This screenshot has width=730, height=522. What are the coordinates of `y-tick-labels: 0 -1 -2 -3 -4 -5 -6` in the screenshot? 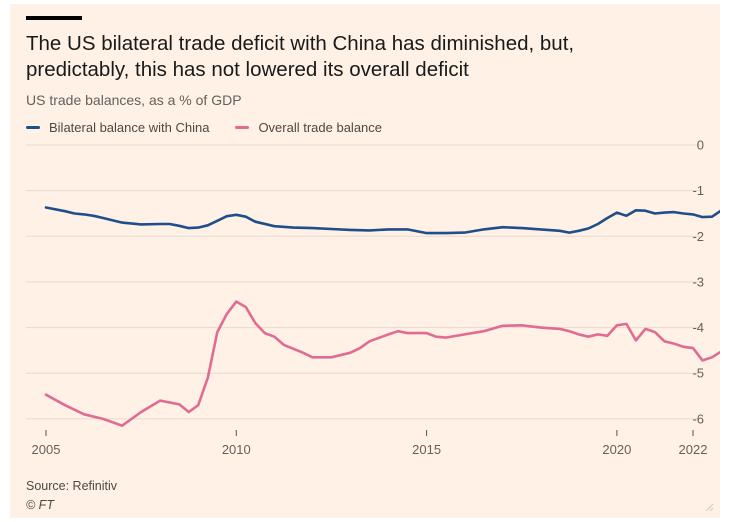 It's located at (698, 282).